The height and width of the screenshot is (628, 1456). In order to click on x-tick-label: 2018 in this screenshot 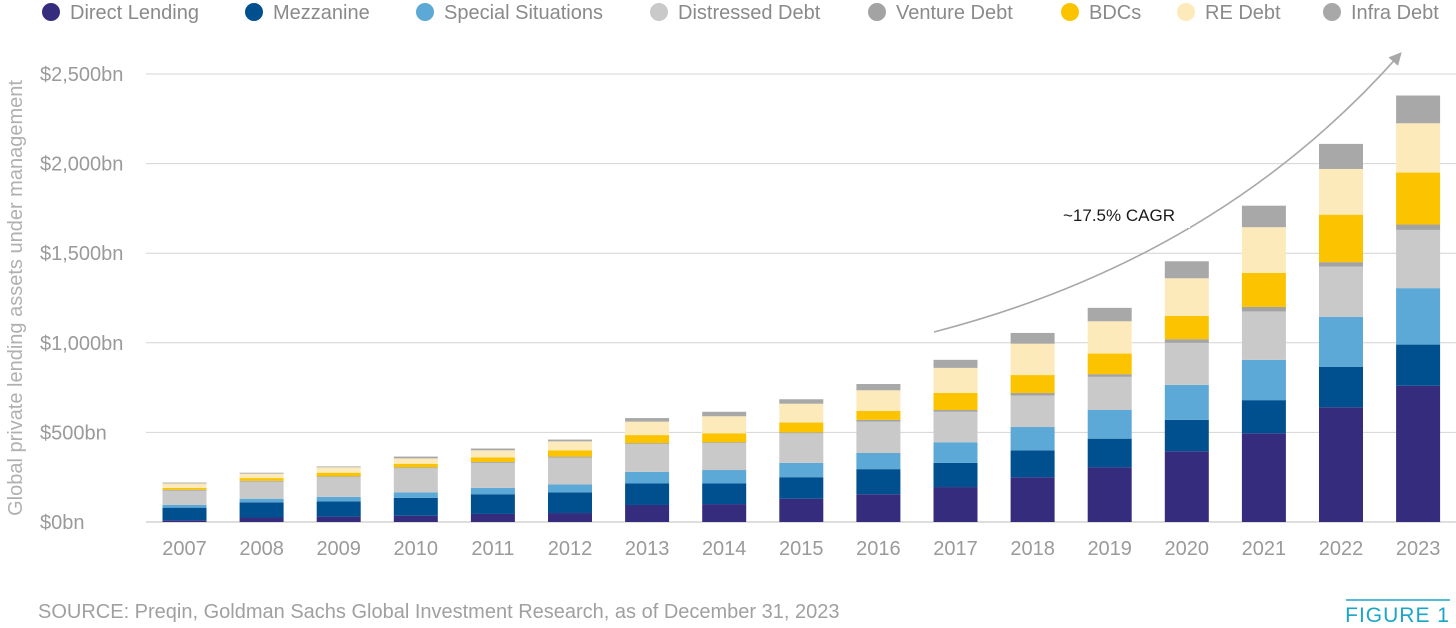, I will do `click(1032, 549)`.